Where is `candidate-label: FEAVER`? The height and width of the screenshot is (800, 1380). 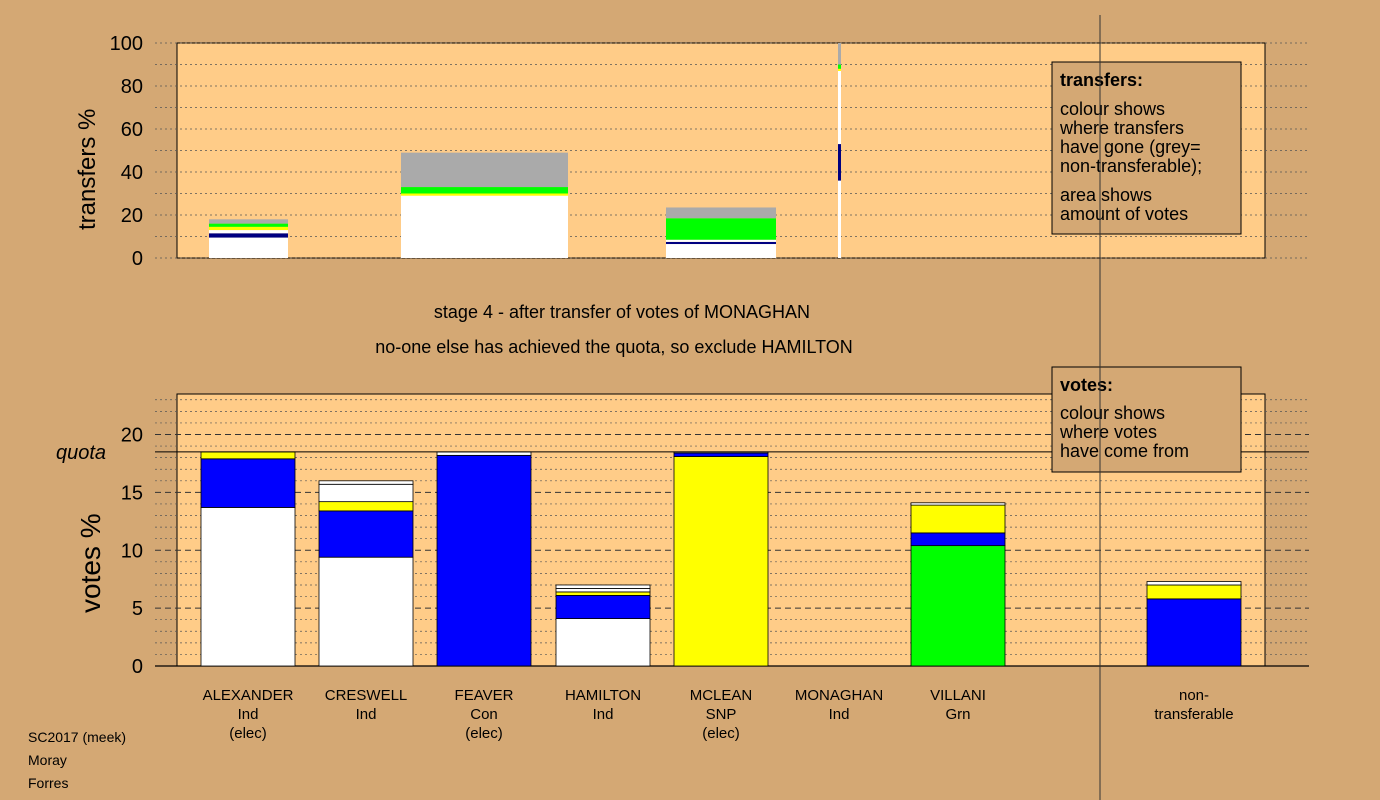
candidate-label: FEAVER is located at coordinates (484, 695).